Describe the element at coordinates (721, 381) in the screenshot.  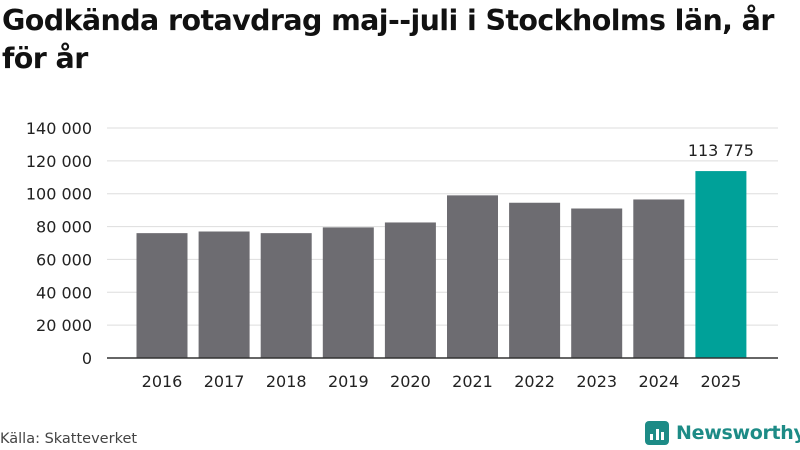
I see `x-tick-label: 2025` at that location.